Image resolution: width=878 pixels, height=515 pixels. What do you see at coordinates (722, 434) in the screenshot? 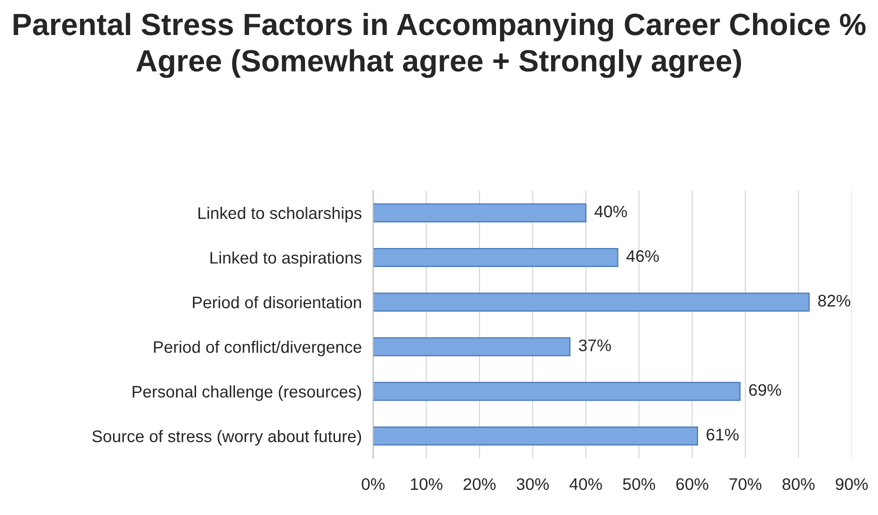
I see `data-label: 61%` at bounding box center [722, 434].